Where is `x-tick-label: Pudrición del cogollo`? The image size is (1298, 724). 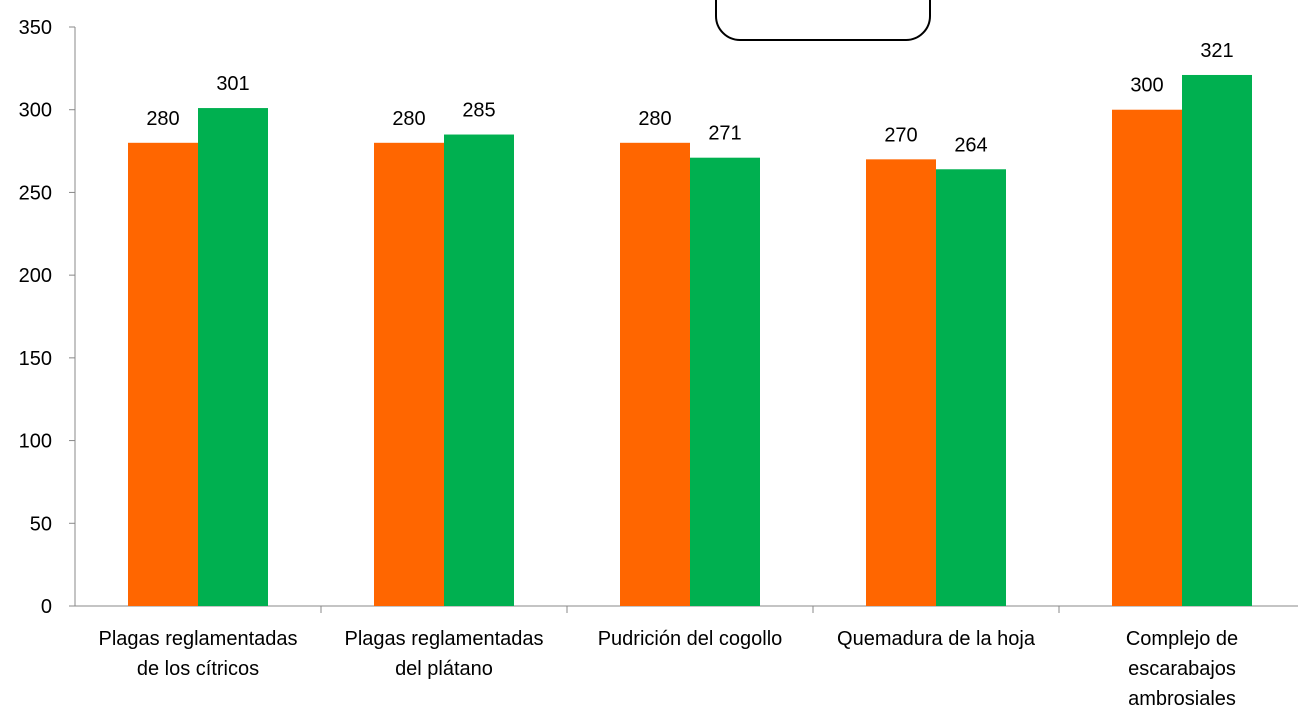 x-tick-label: Pudrición del cogollo is located at coordinates (690, 639).